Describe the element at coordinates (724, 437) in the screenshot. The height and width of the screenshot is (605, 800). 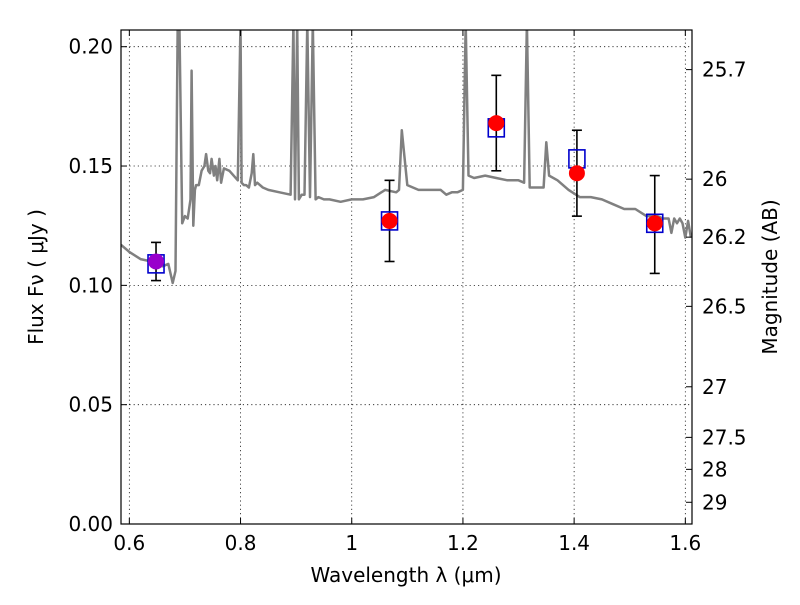
I see `y2-tick-label: 27.5` at that location.